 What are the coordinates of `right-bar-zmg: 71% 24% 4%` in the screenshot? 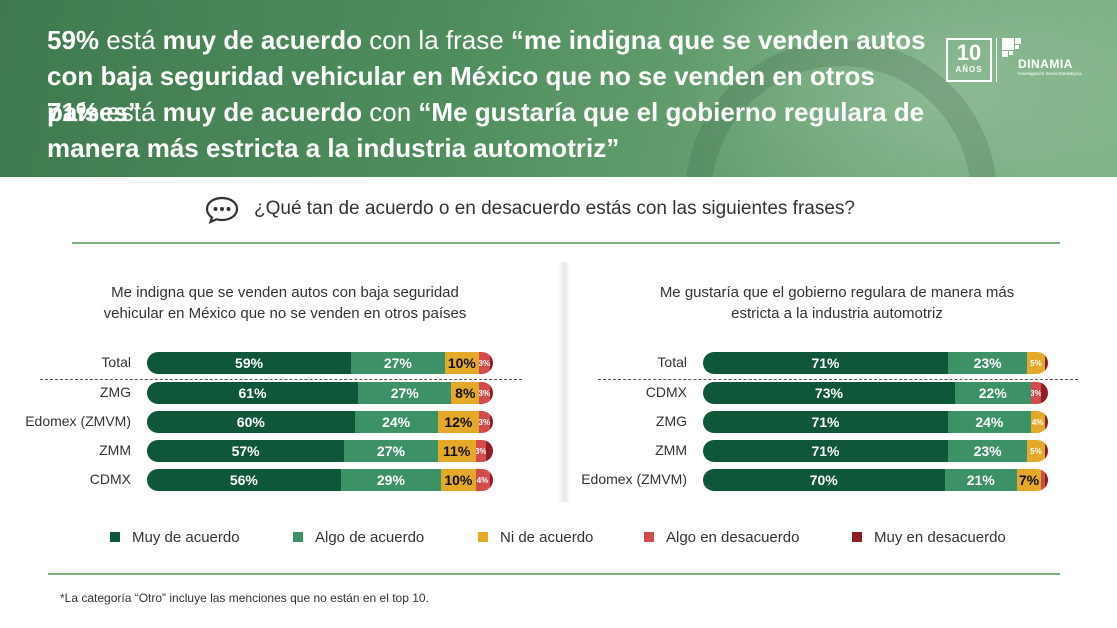 It's located at (875, 422).